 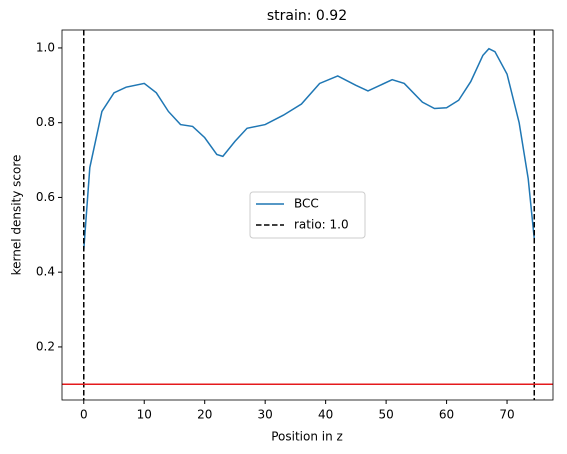 I want to click on y-tick-label: 0.2, so click(x=45, y=346).